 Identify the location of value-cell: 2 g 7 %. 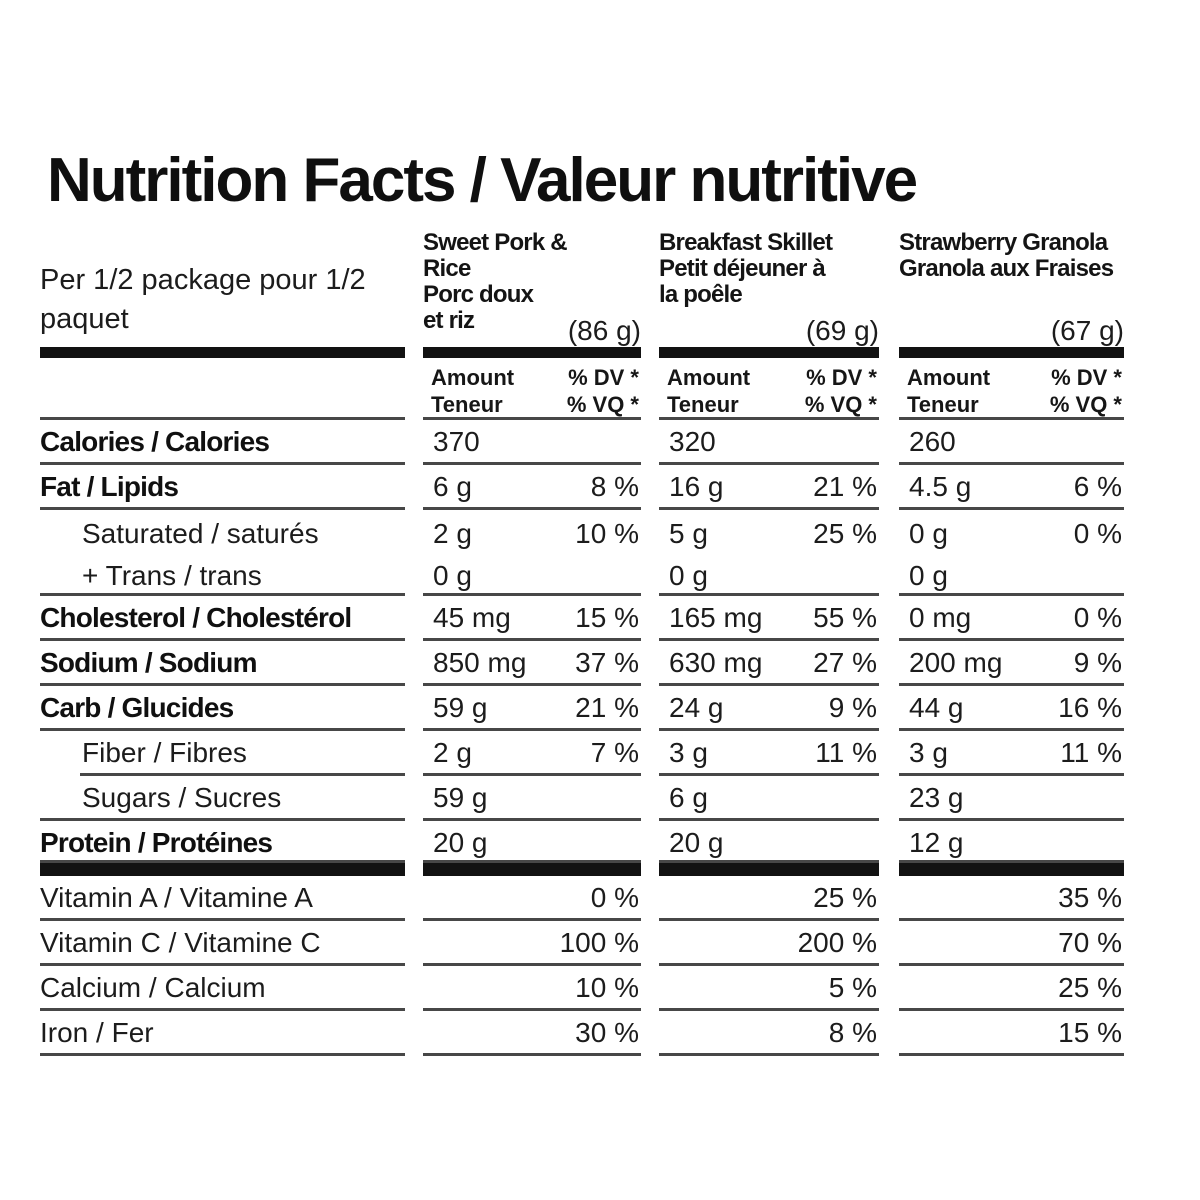
(532, 753).